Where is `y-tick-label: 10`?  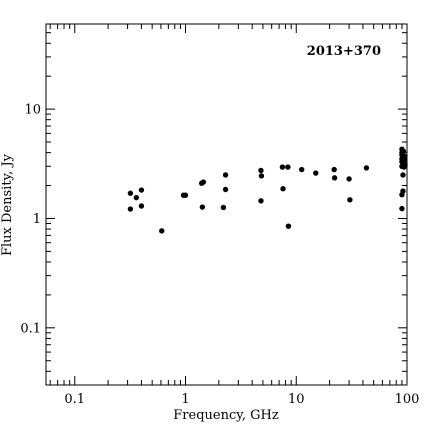 y-tick-label: 10 is located at coordinates (32, 110).